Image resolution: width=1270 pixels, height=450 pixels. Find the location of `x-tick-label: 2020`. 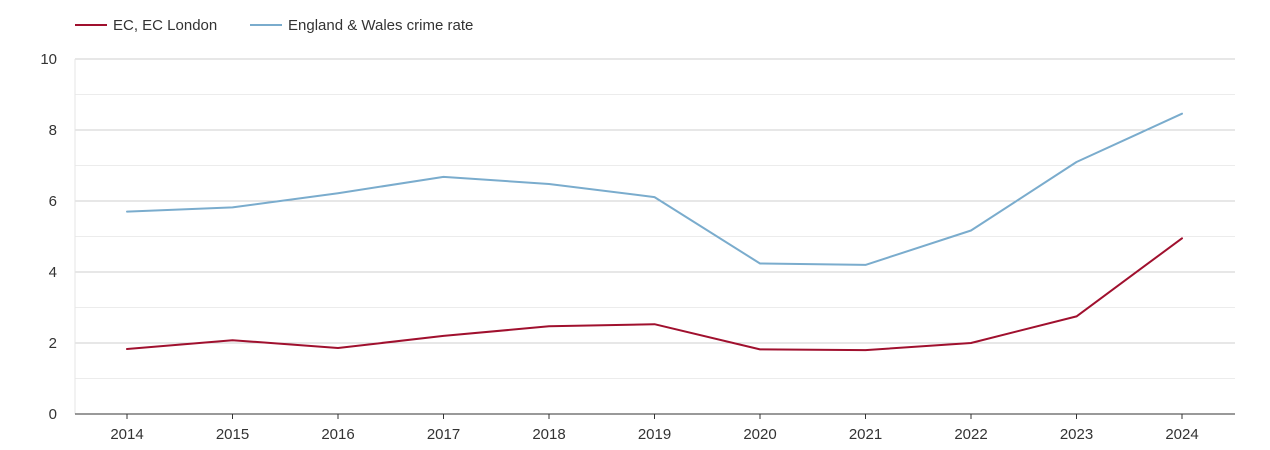

x-tick-label: 2020 is located at coordinates (759, 434).